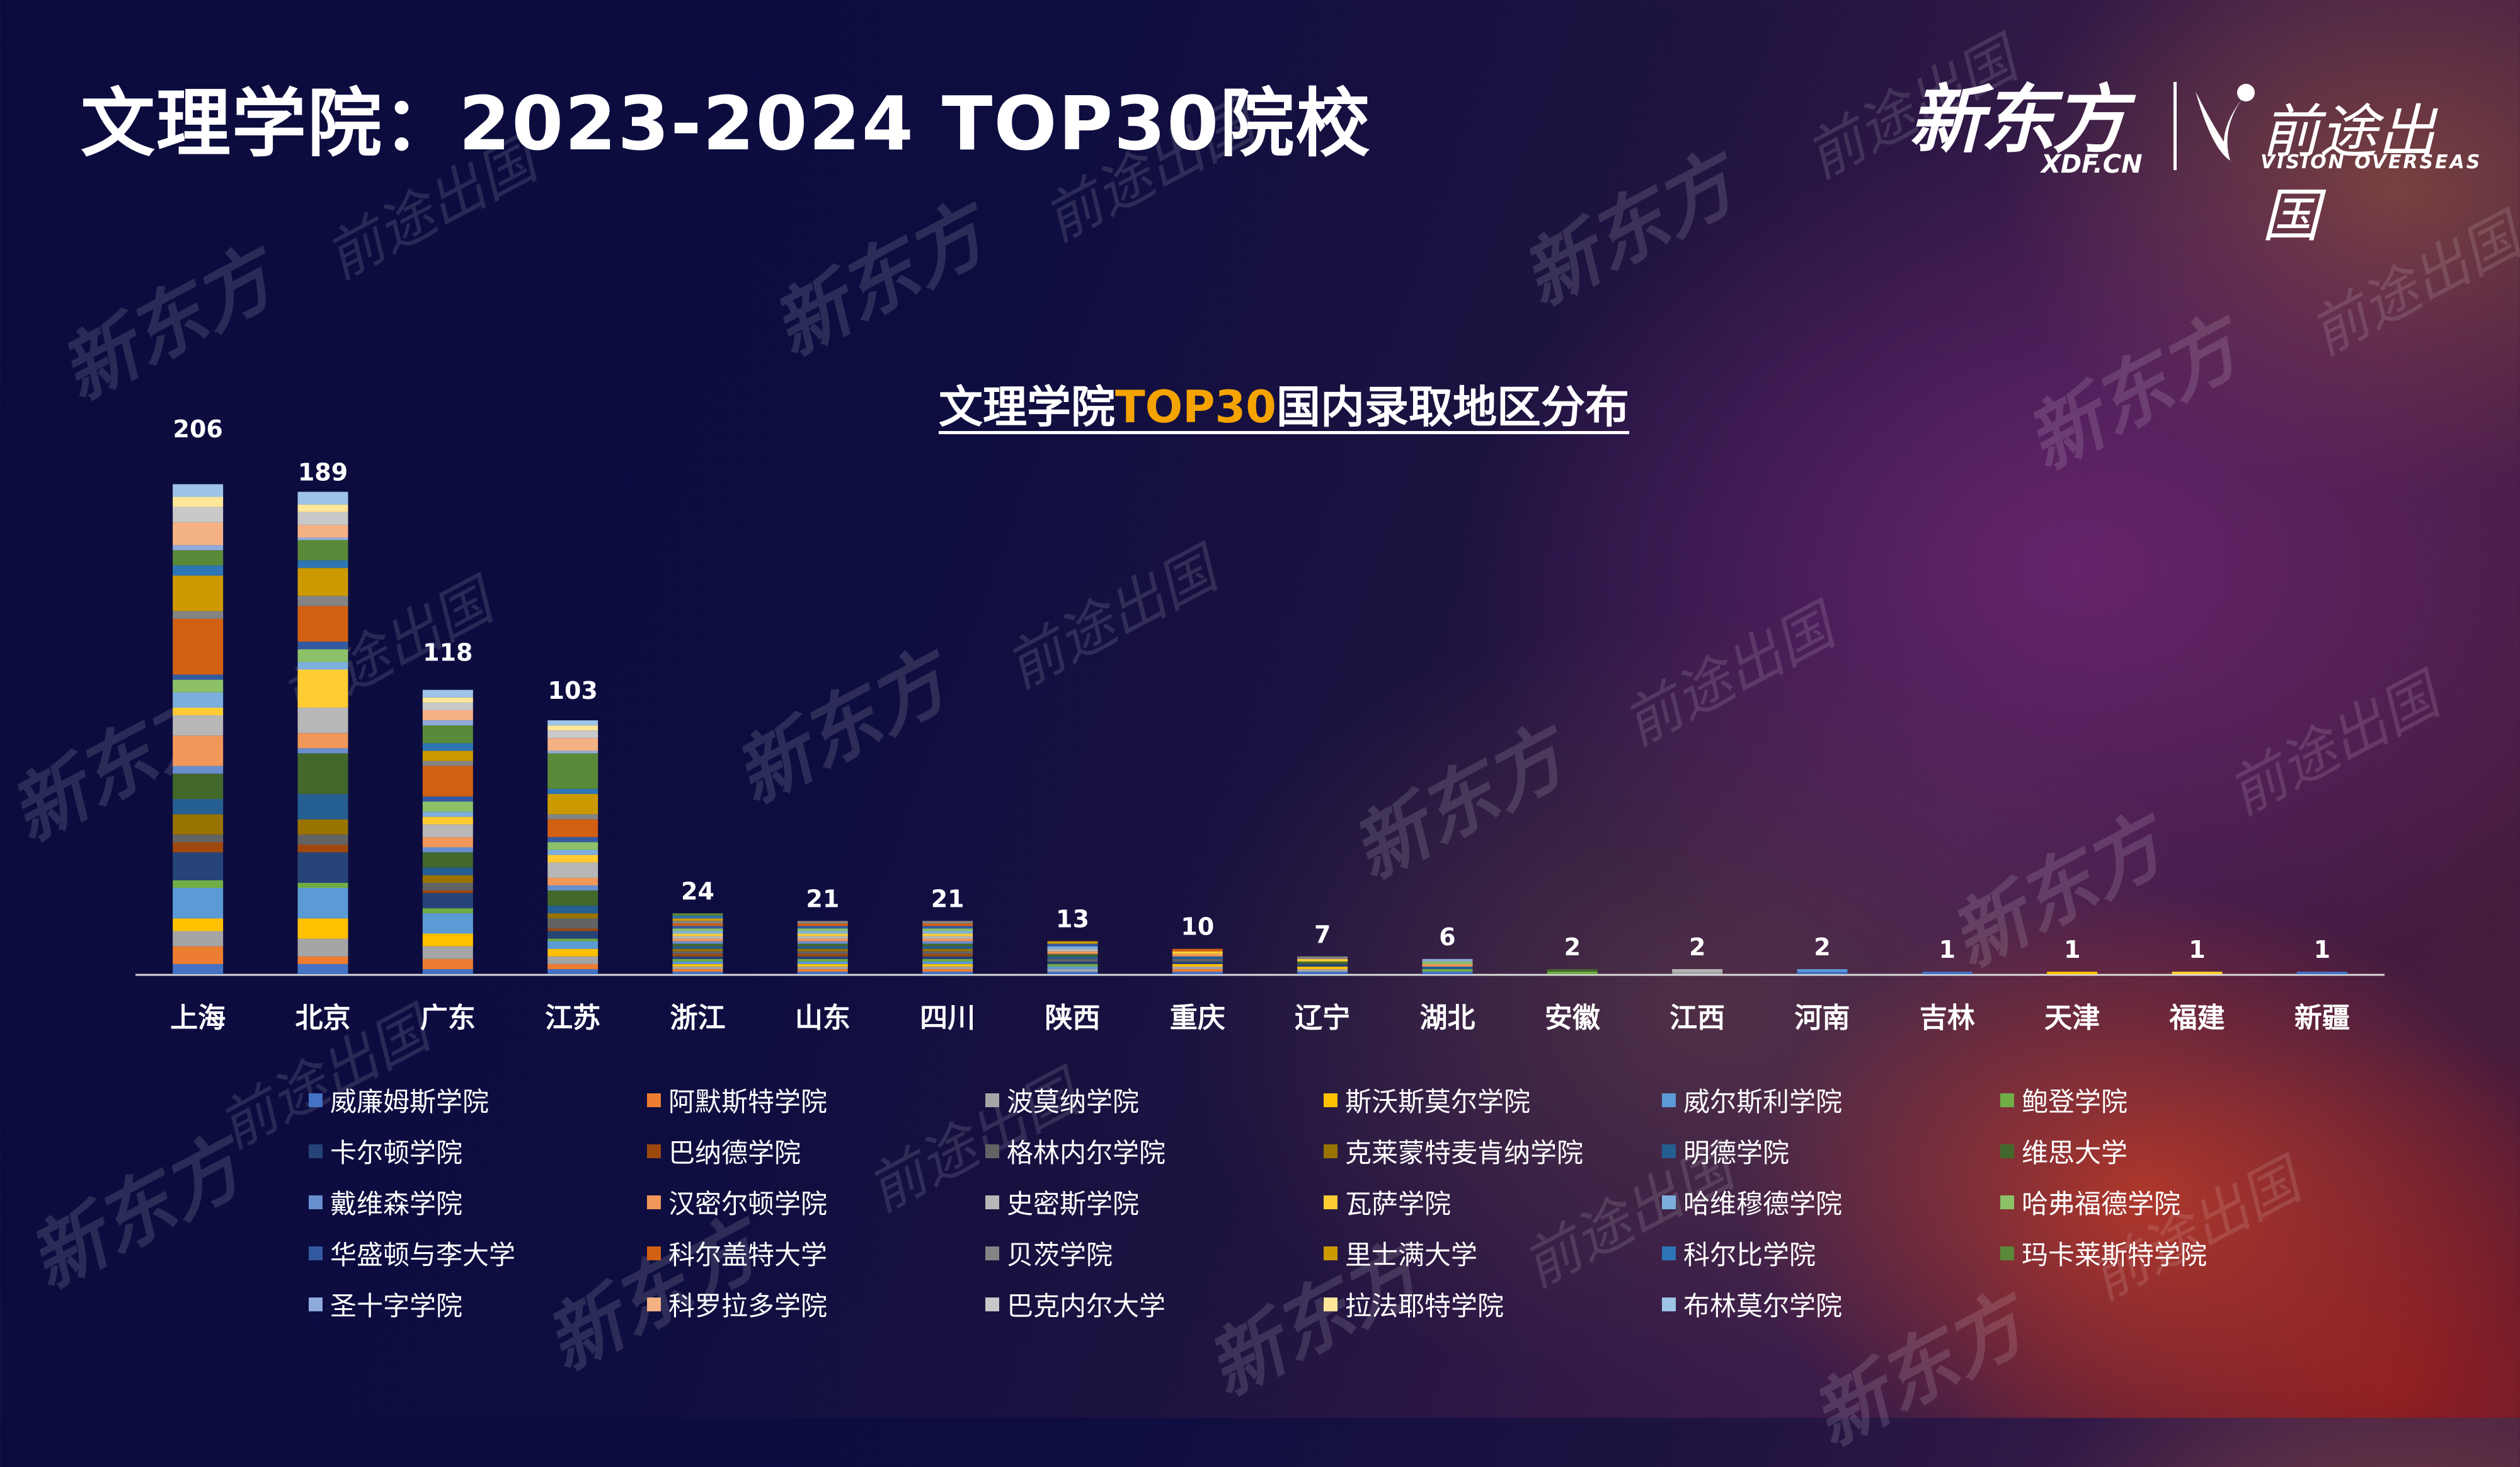 The image size is (2520, 1467). I want to click on vision-overseas-logo: 前途出国 VISION OVERSEAS, so click(2334, 165).